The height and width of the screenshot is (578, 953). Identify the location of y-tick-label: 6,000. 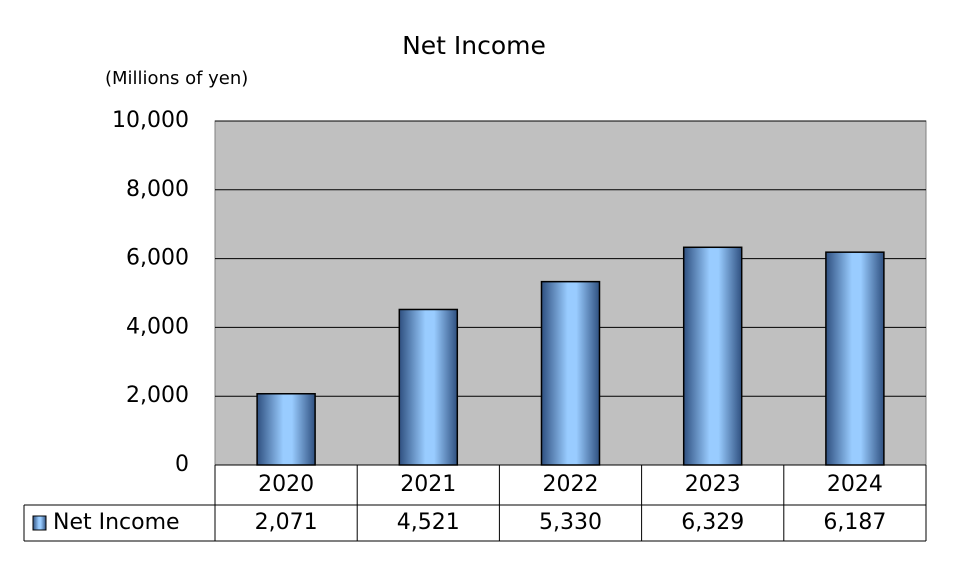
(157, 258).